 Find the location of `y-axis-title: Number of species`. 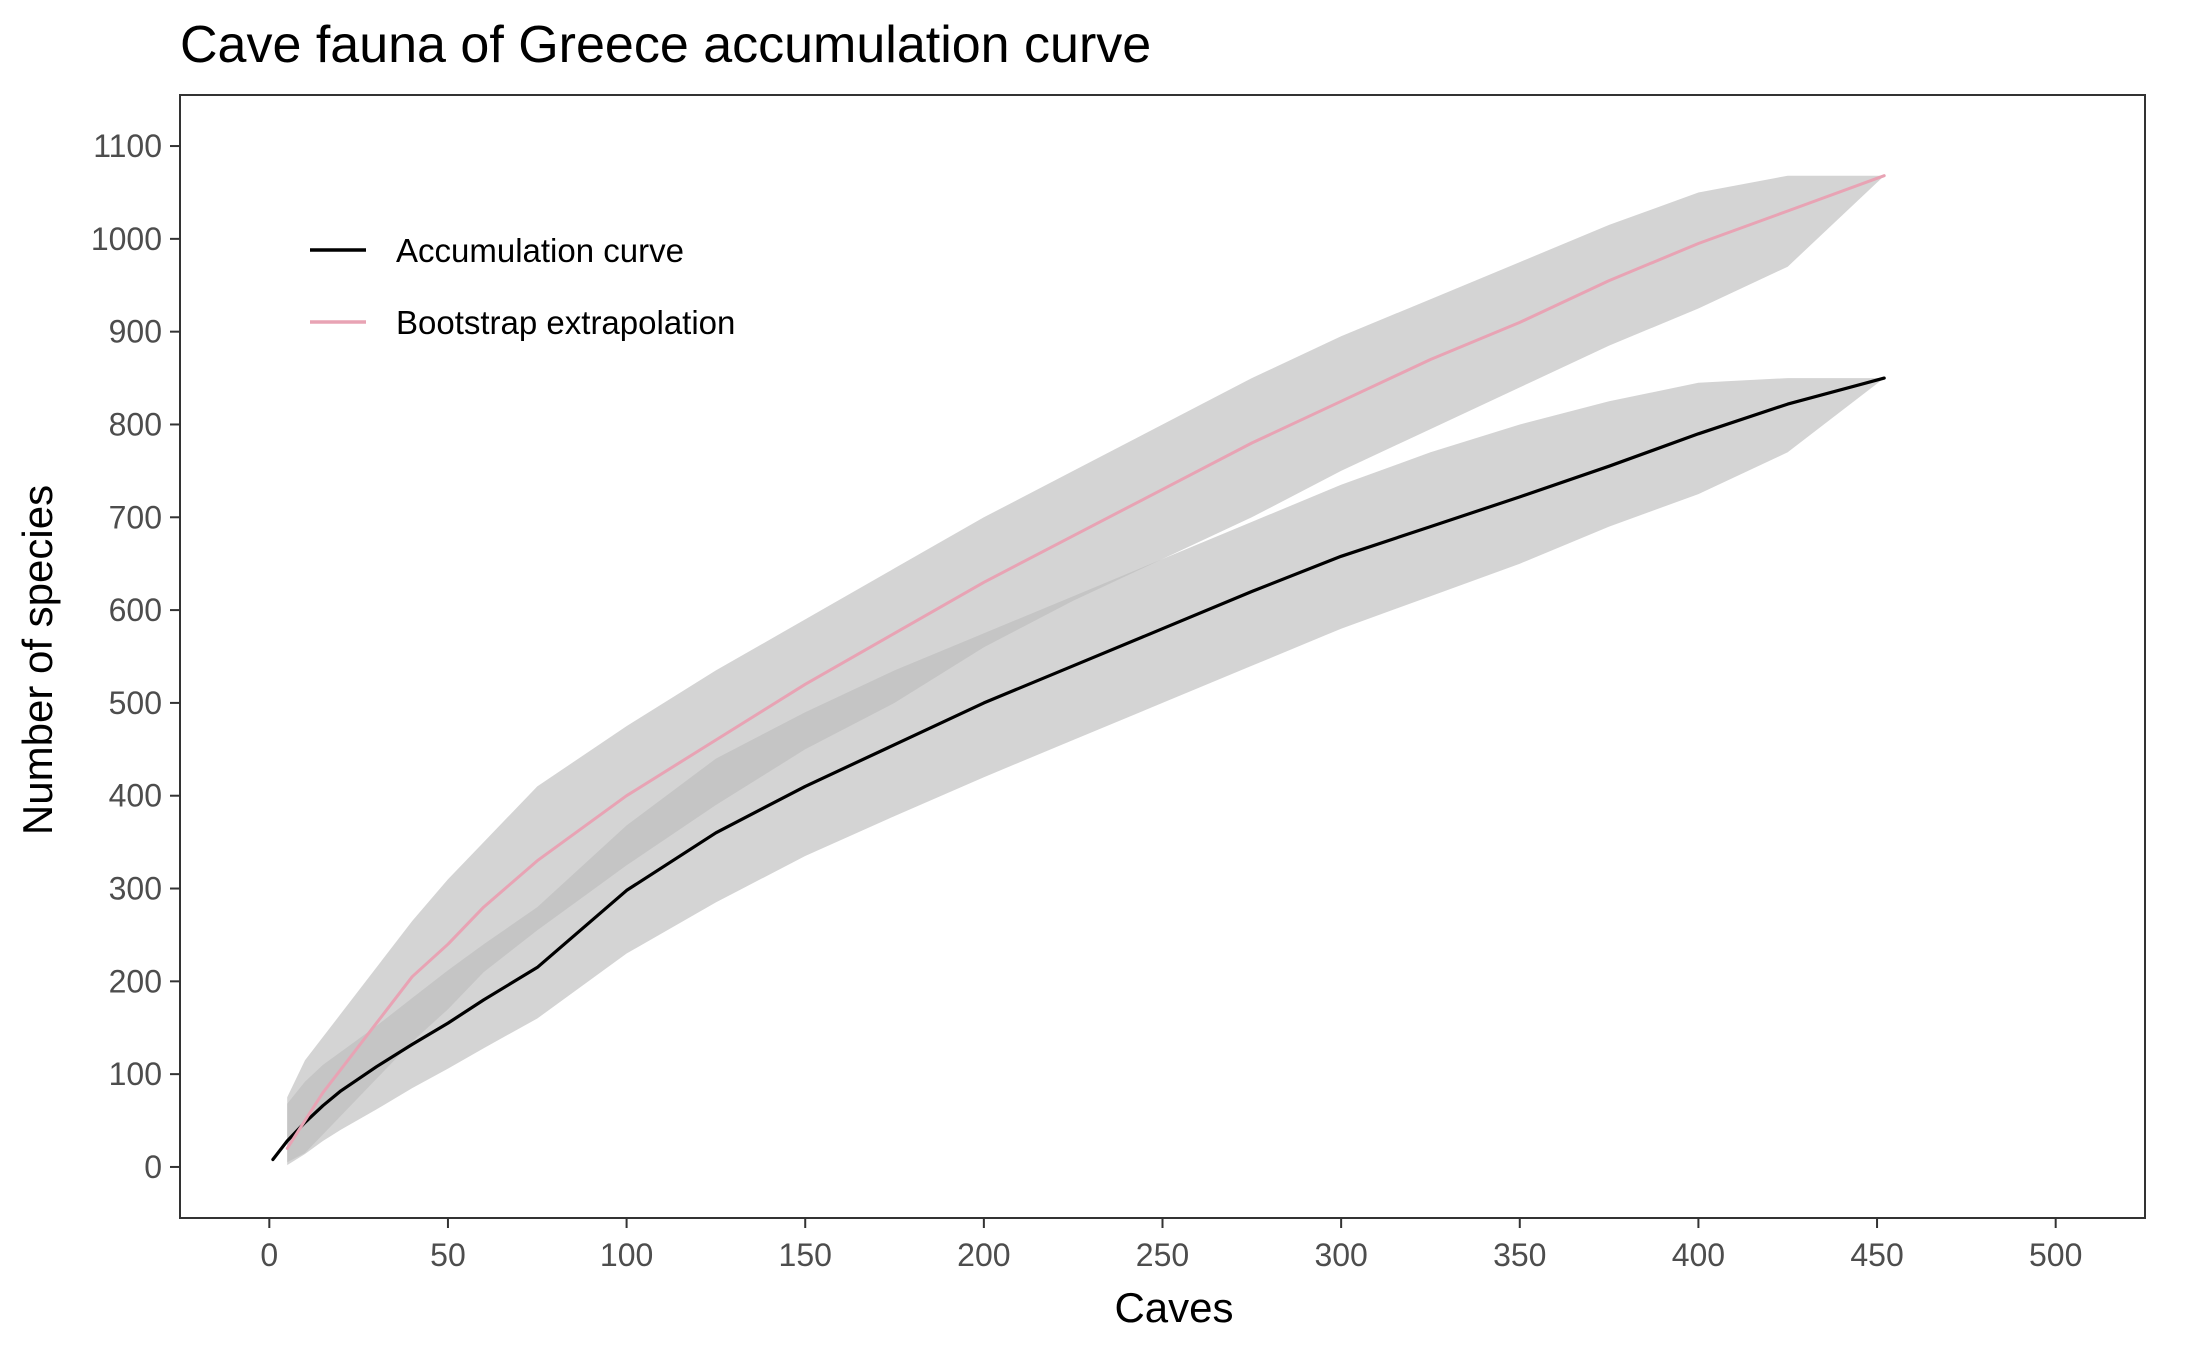

y-axis-title: Number of species is located at coordinates (37, 660).